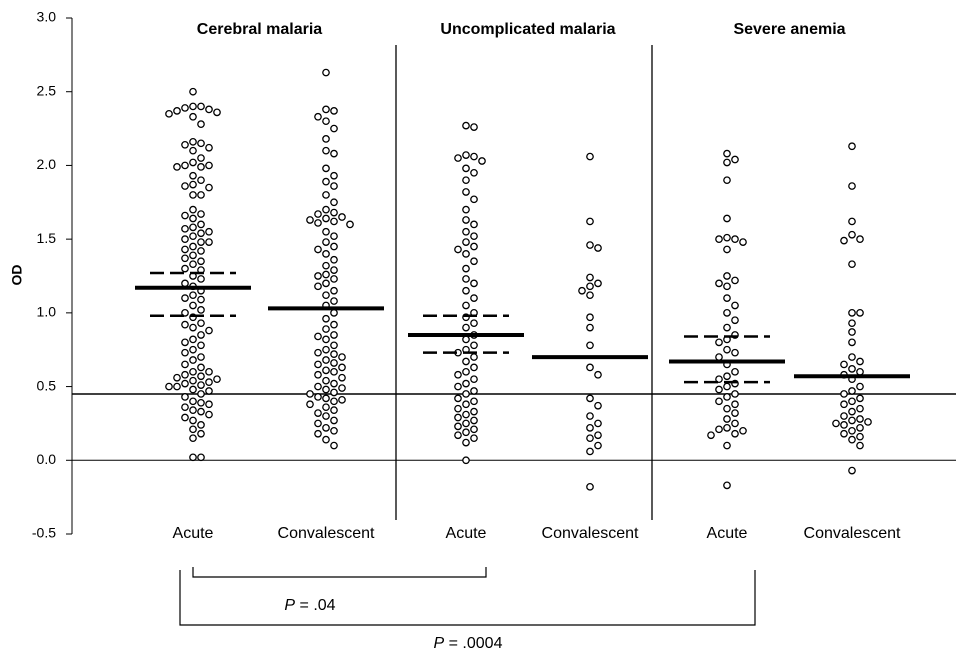  I want to click on y-tick-label: 1.5, so click(47, 238).